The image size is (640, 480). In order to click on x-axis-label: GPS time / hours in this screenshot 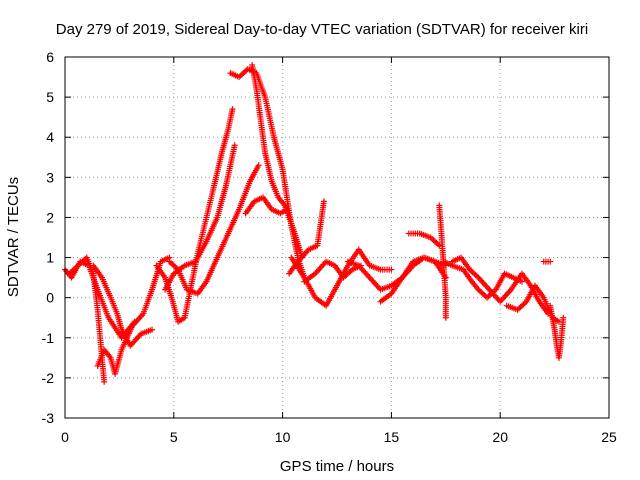, I will do `click(337, 466)`.